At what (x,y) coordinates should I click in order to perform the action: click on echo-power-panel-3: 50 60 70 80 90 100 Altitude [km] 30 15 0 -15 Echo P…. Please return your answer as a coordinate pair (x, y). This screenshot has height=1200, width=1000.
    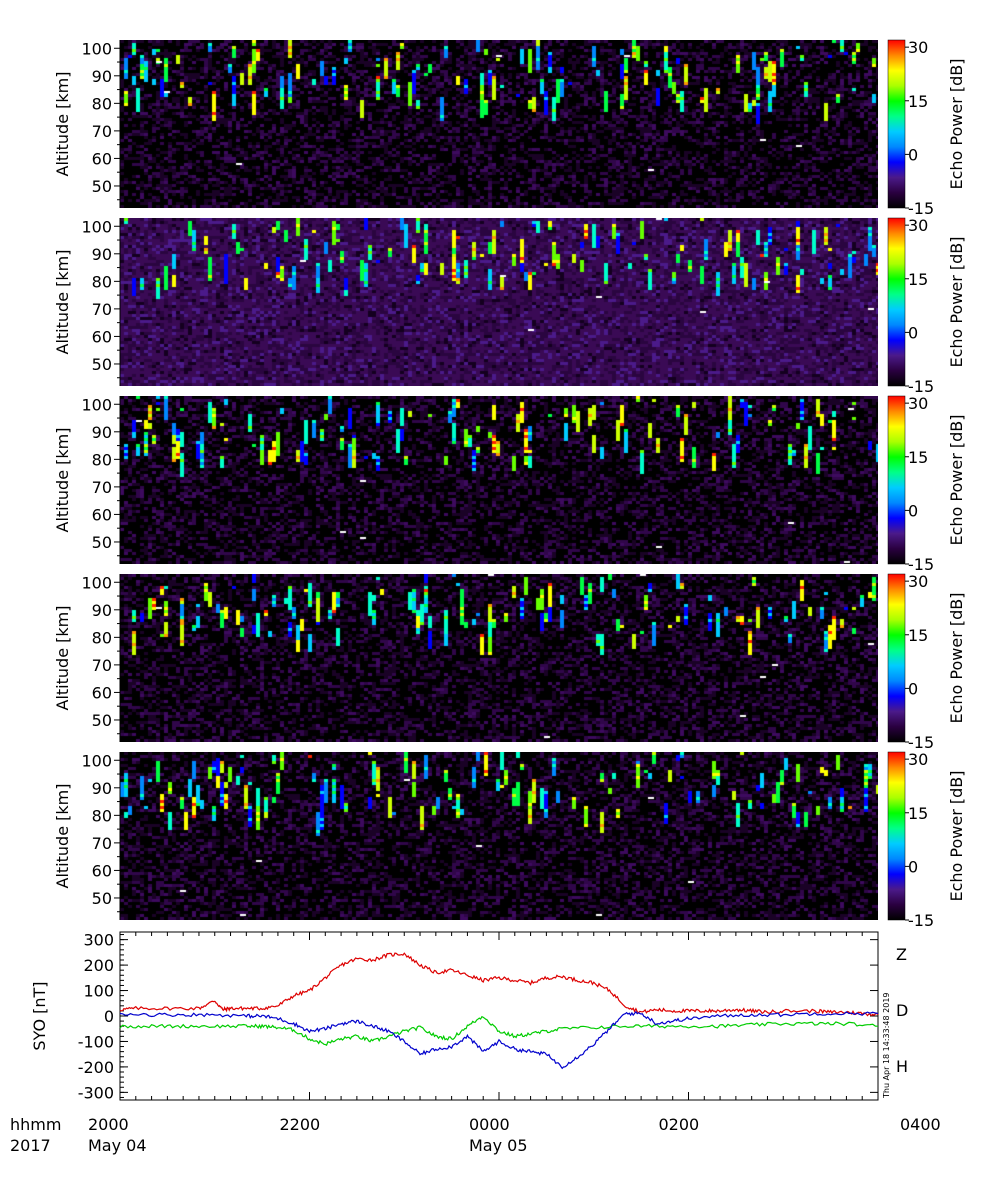
    Looking at the image, I should click on (509, 484).